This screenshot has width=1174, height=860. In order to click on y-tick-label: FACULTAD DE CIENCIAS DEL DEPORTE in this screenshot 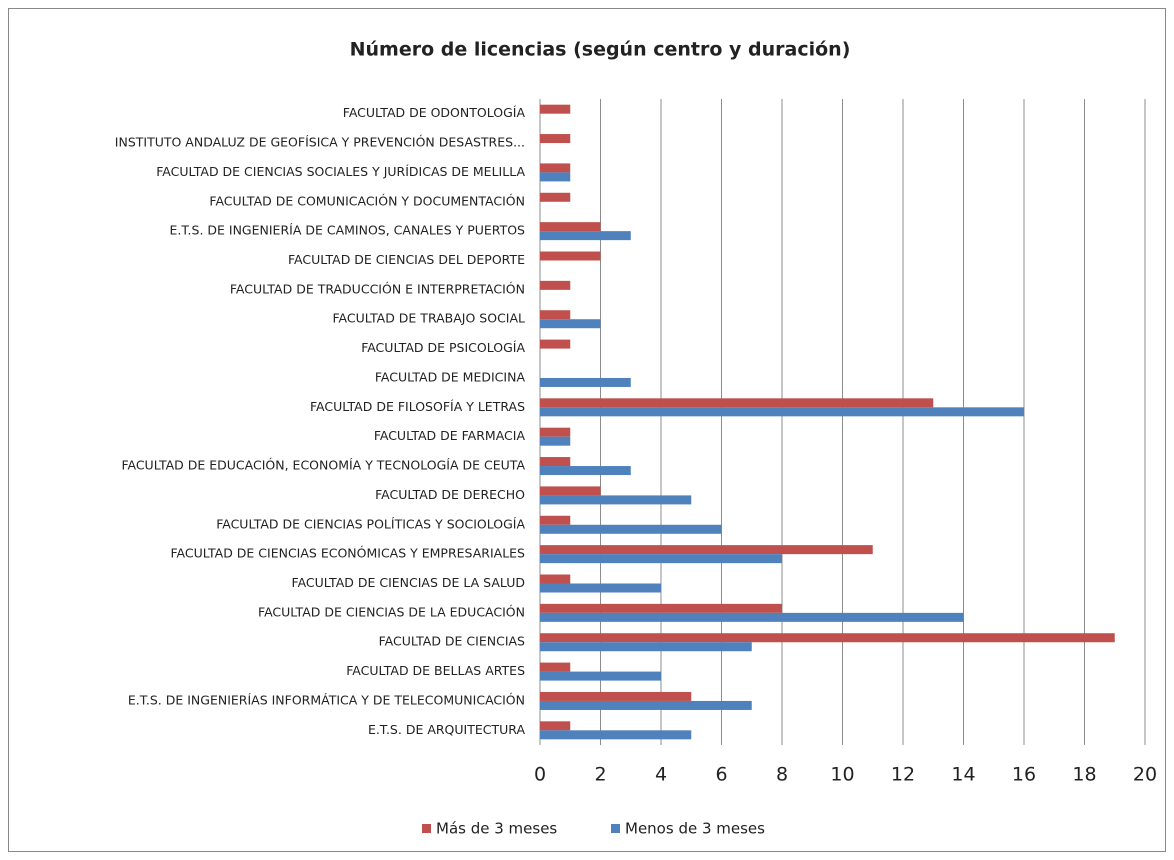, I will do `click(406, 259)`.